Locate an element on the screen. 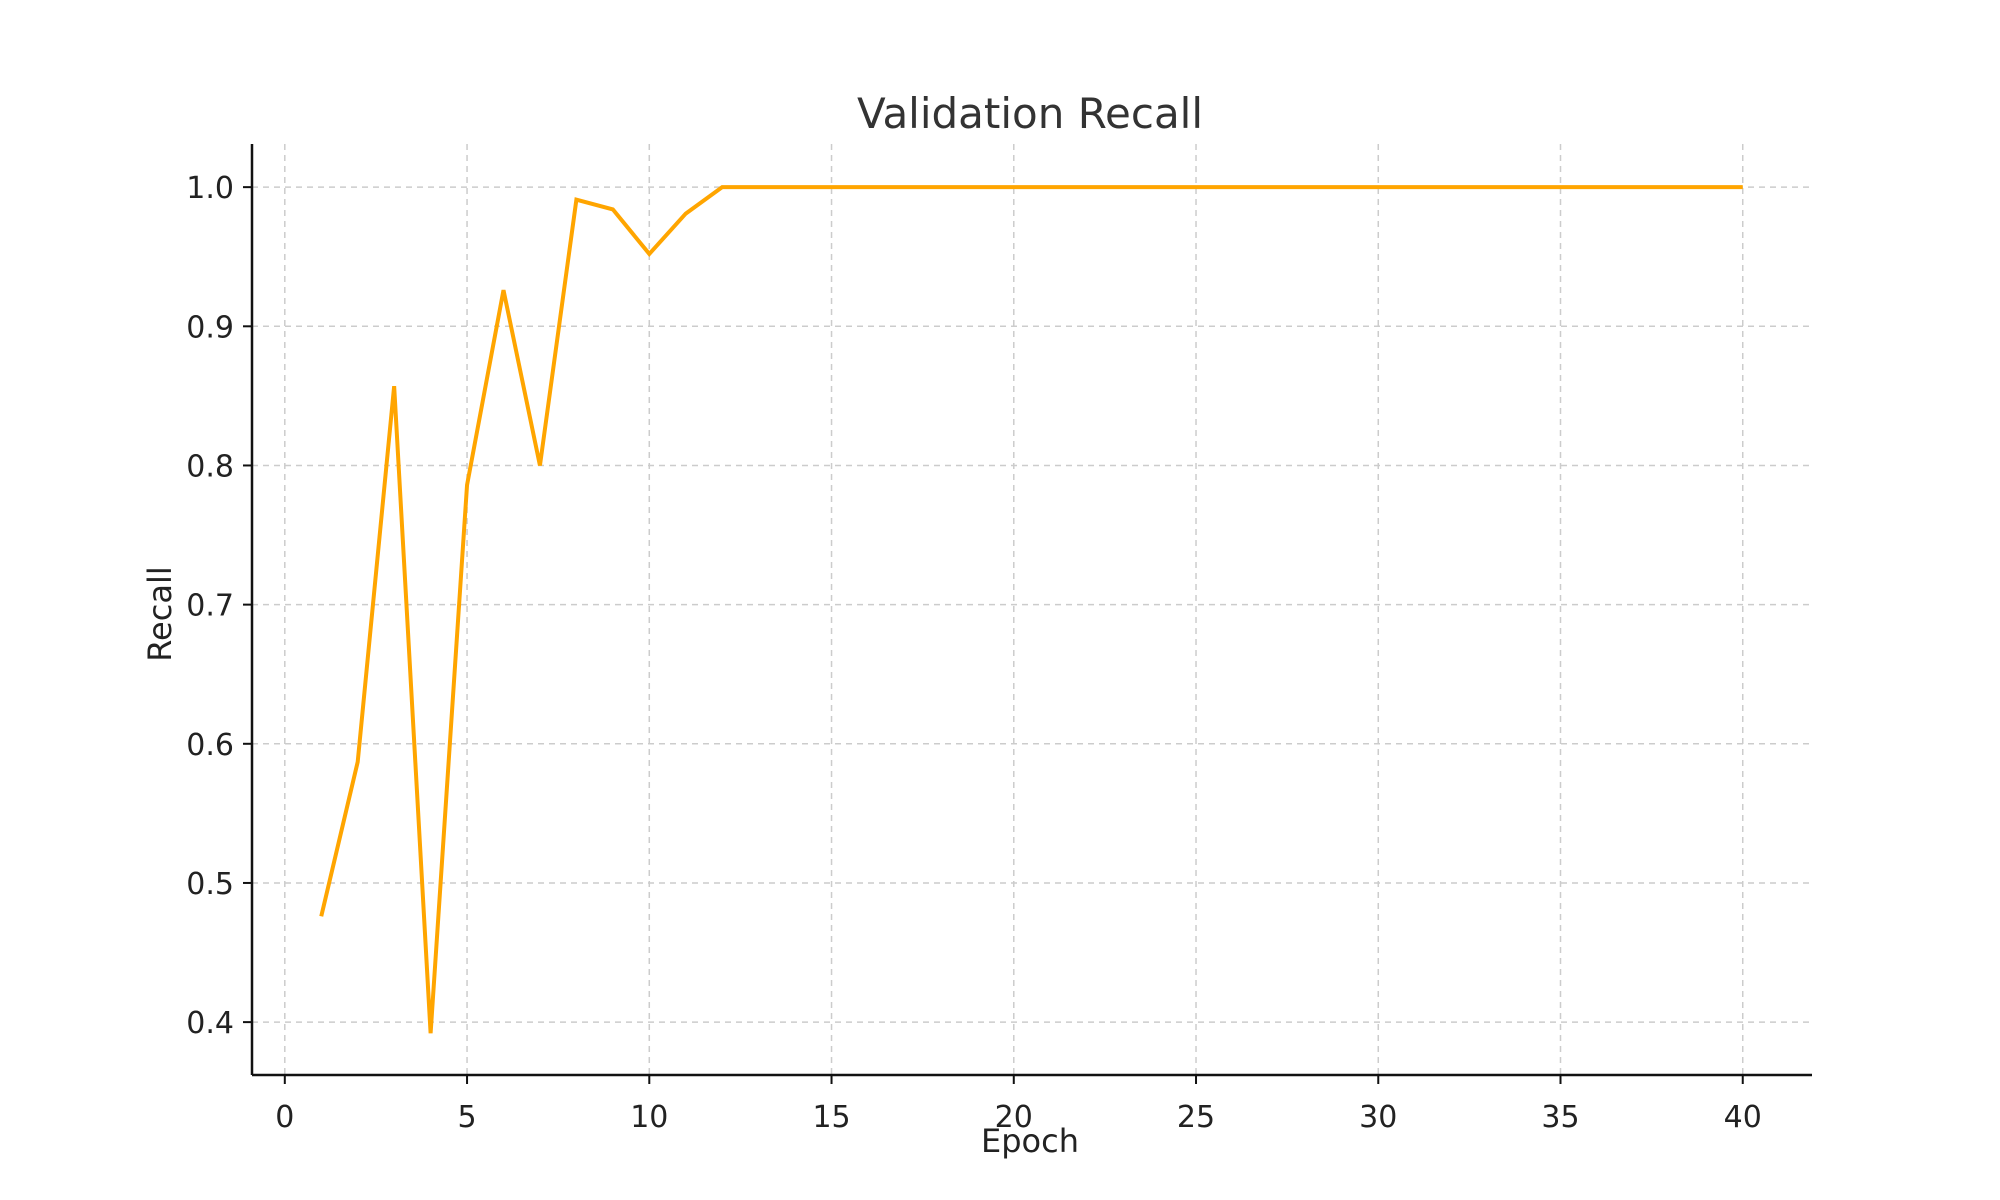 The width and height of the screenshot is (2000, 1200). x-tick-label: 5 is located at coordinates (466, 1117).